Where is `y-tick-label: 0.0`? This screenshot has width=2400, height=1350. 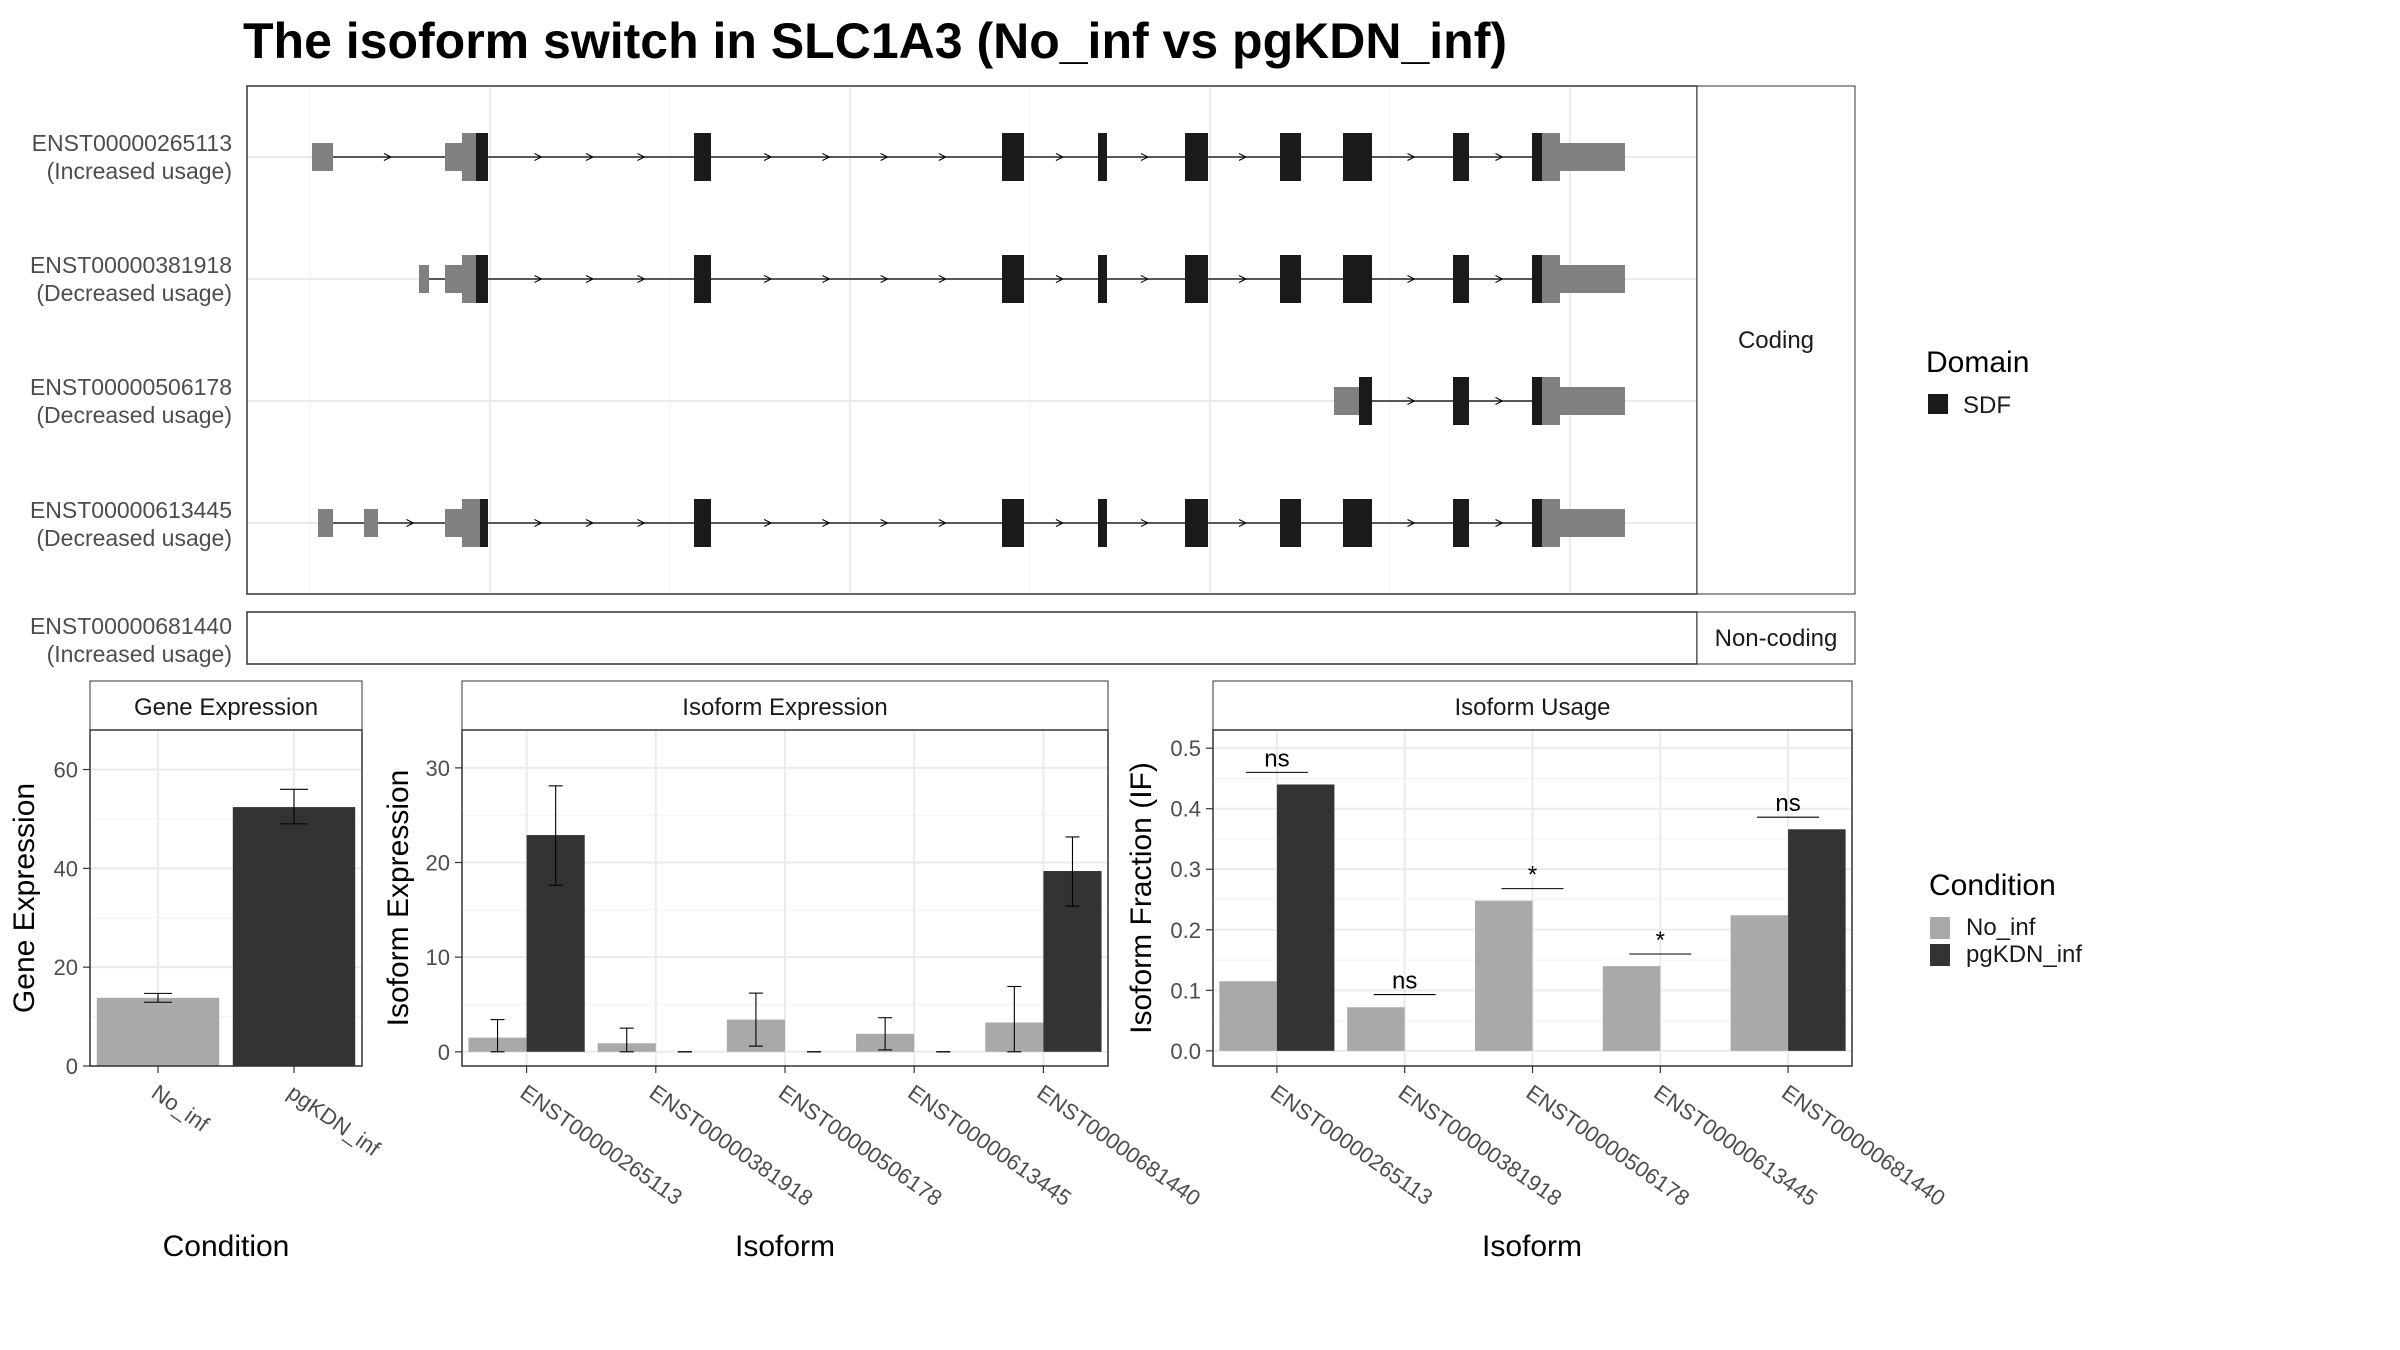
y-tick-label: 0.0 is located at coordinates (1185, 1051).